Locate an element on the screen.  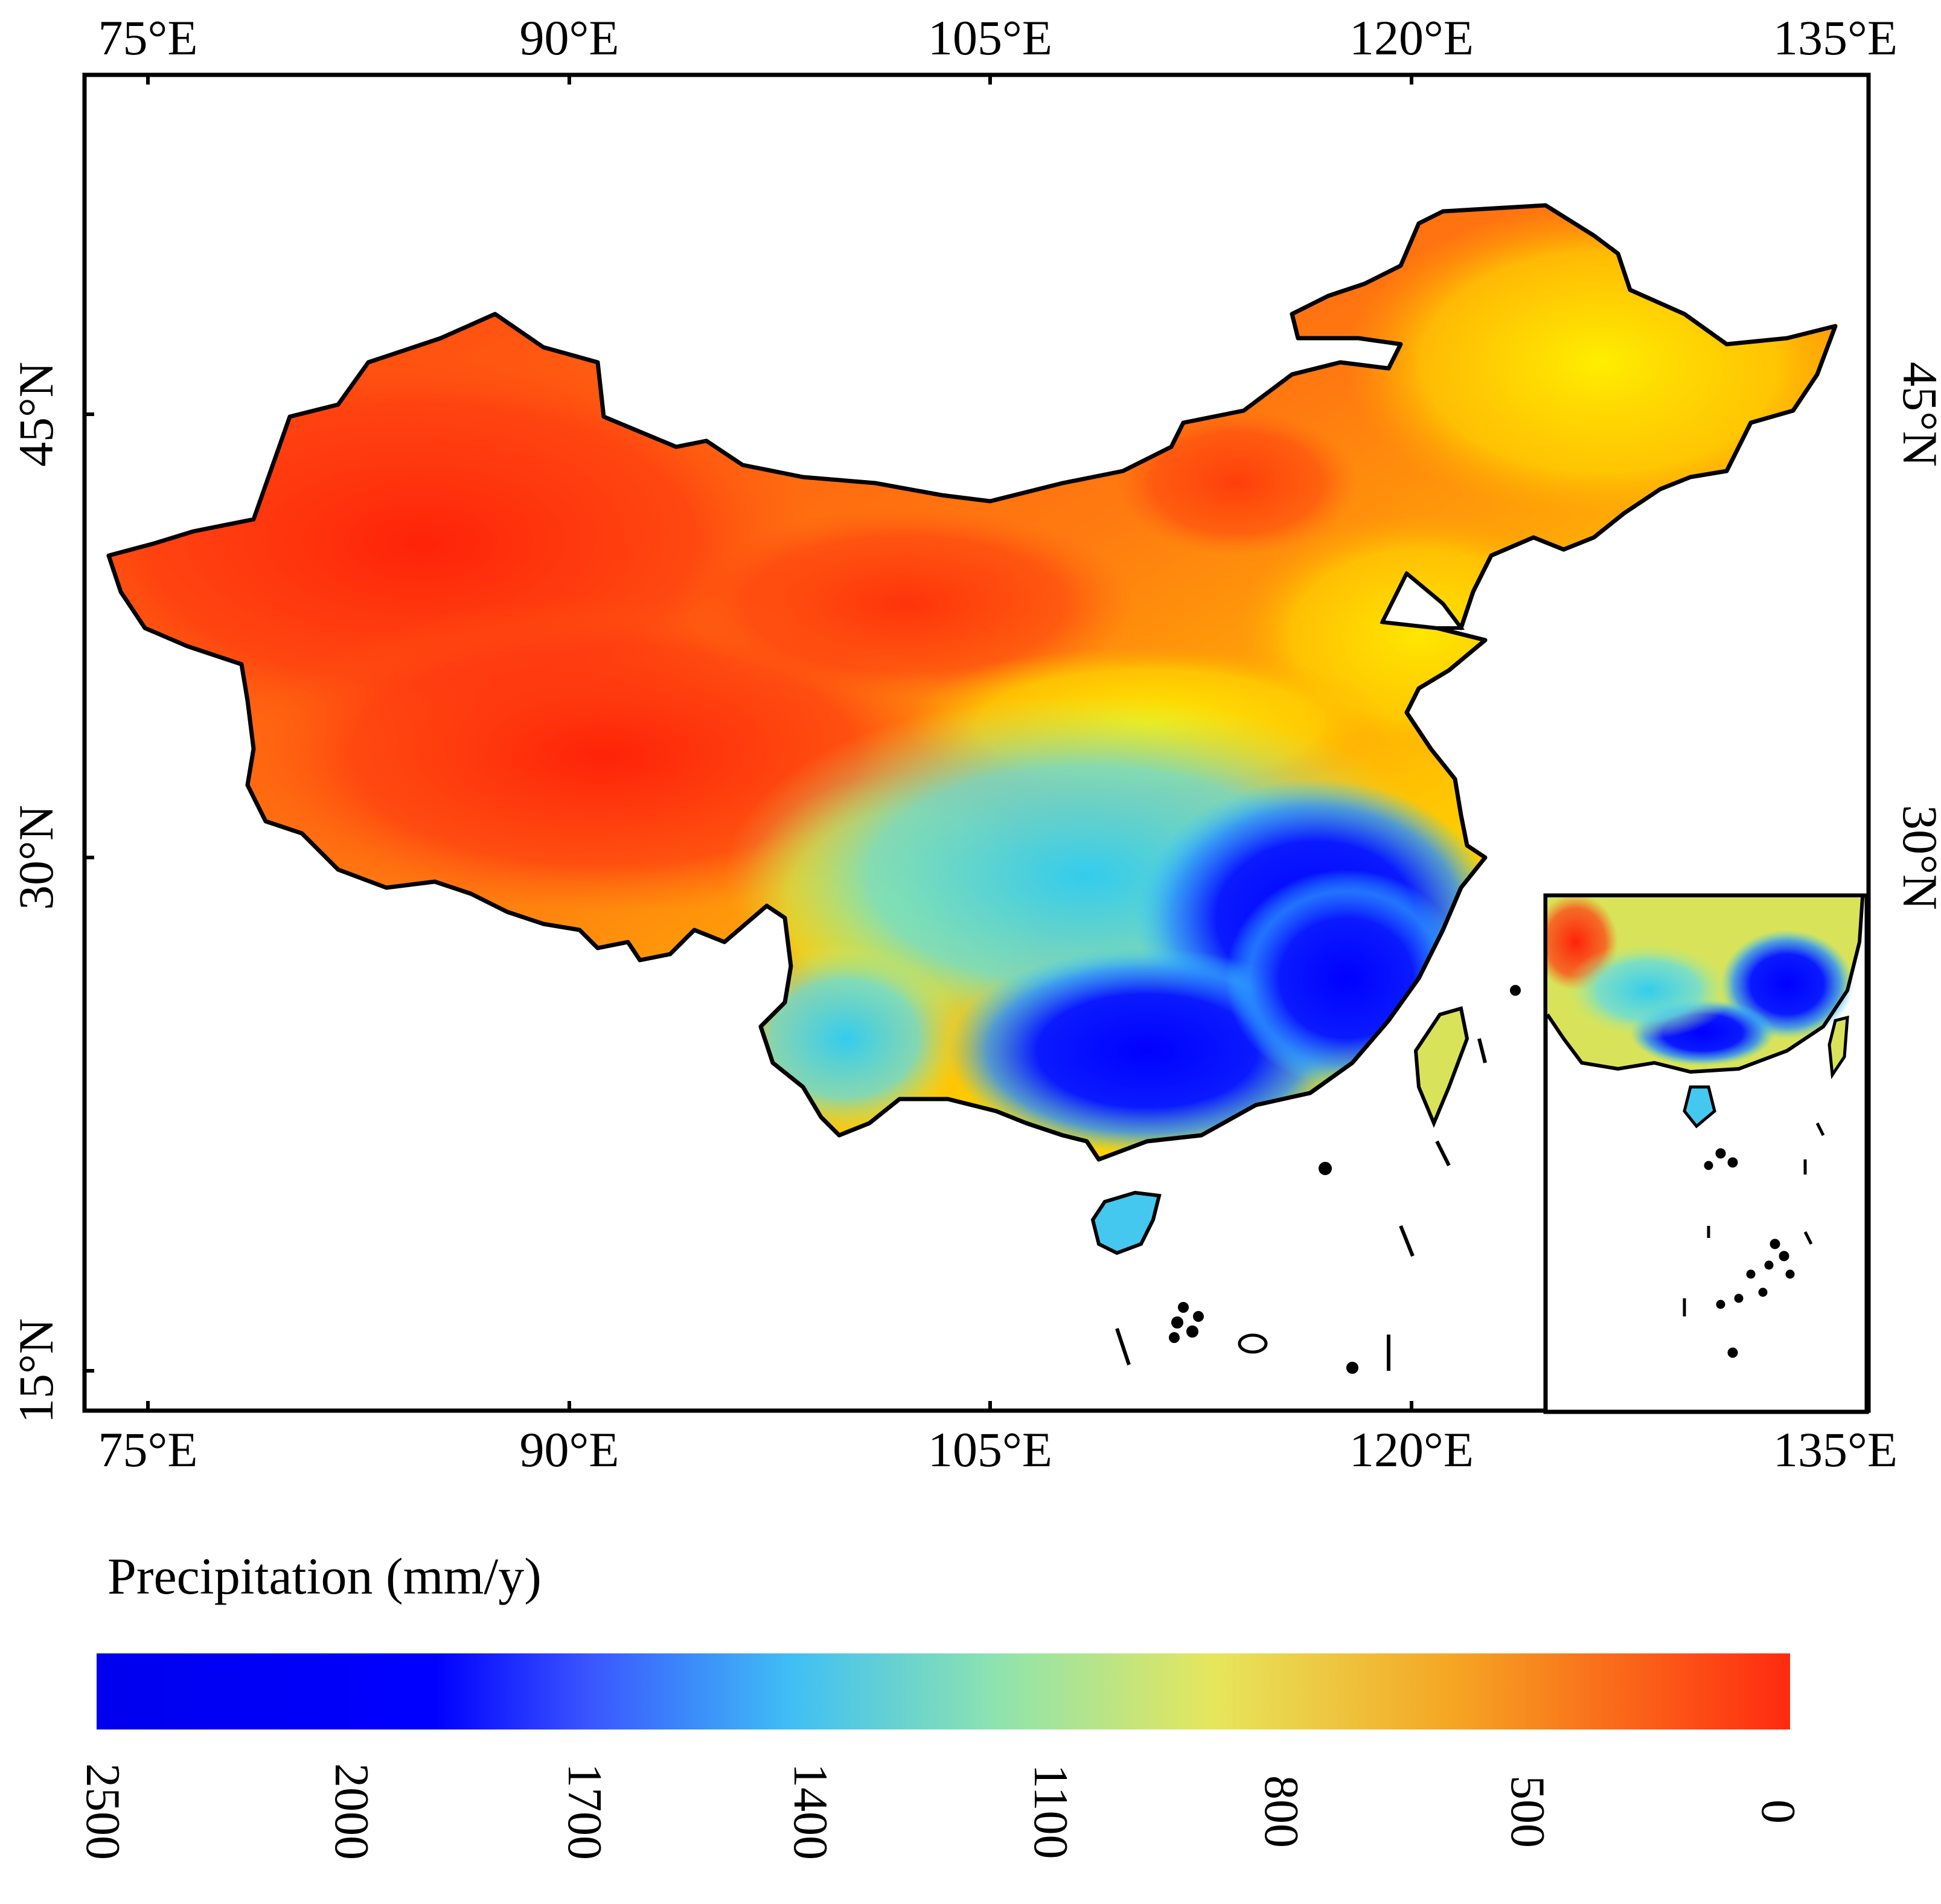
colorbar-label-500: 500 is located at coordinates (1527, 1811).